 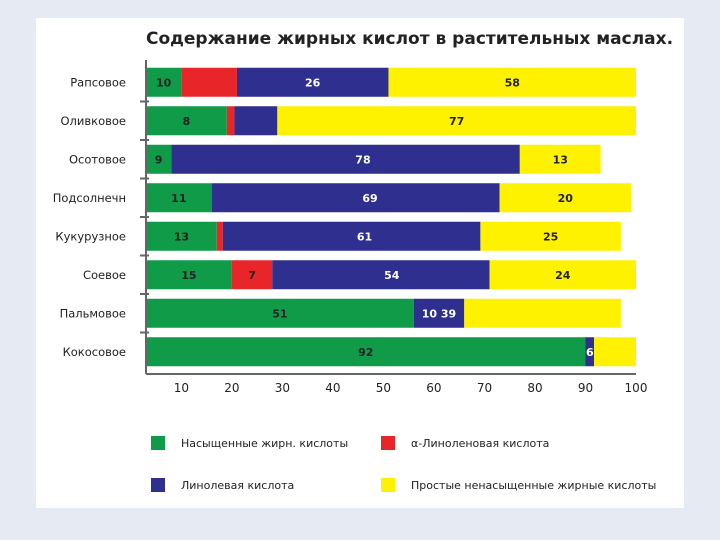 I want to click on data-label-простые-ненасыщенные-жирные-кислоты-0: 58, so click(x=512, y=82).